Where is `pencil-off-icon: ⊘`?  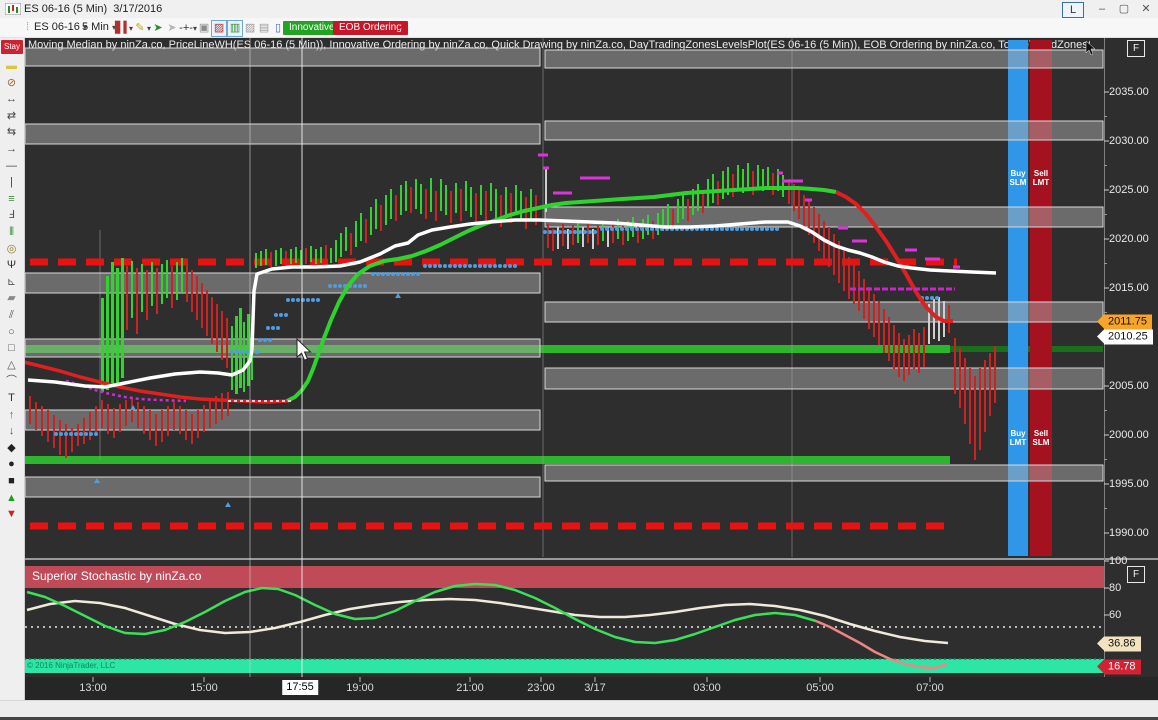
pencil-off-icon: ⊘ is located at coordinates (11, 82).